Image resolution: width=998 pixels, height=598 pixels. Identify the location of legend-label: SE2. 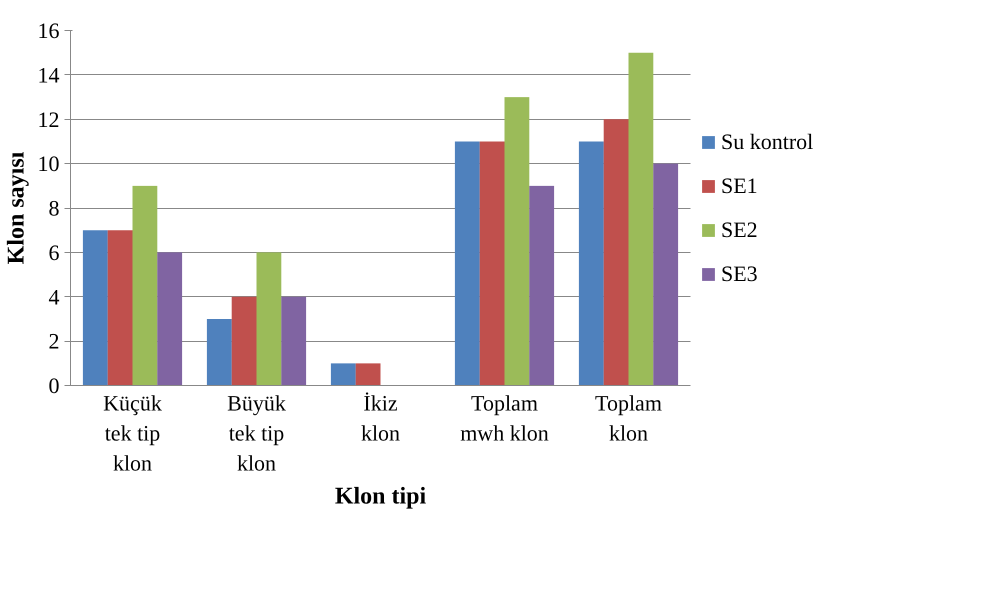
(739, 229).